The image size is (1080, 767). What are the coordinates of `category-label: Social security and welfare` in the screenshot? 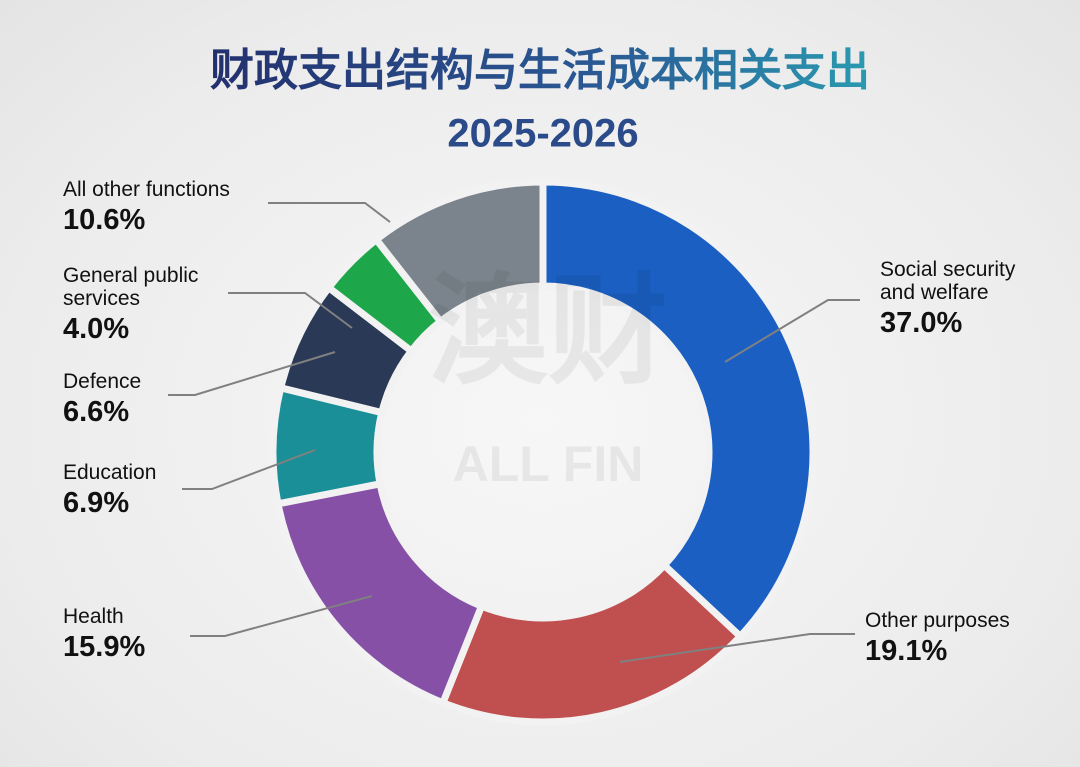 It's located at (948, 281).